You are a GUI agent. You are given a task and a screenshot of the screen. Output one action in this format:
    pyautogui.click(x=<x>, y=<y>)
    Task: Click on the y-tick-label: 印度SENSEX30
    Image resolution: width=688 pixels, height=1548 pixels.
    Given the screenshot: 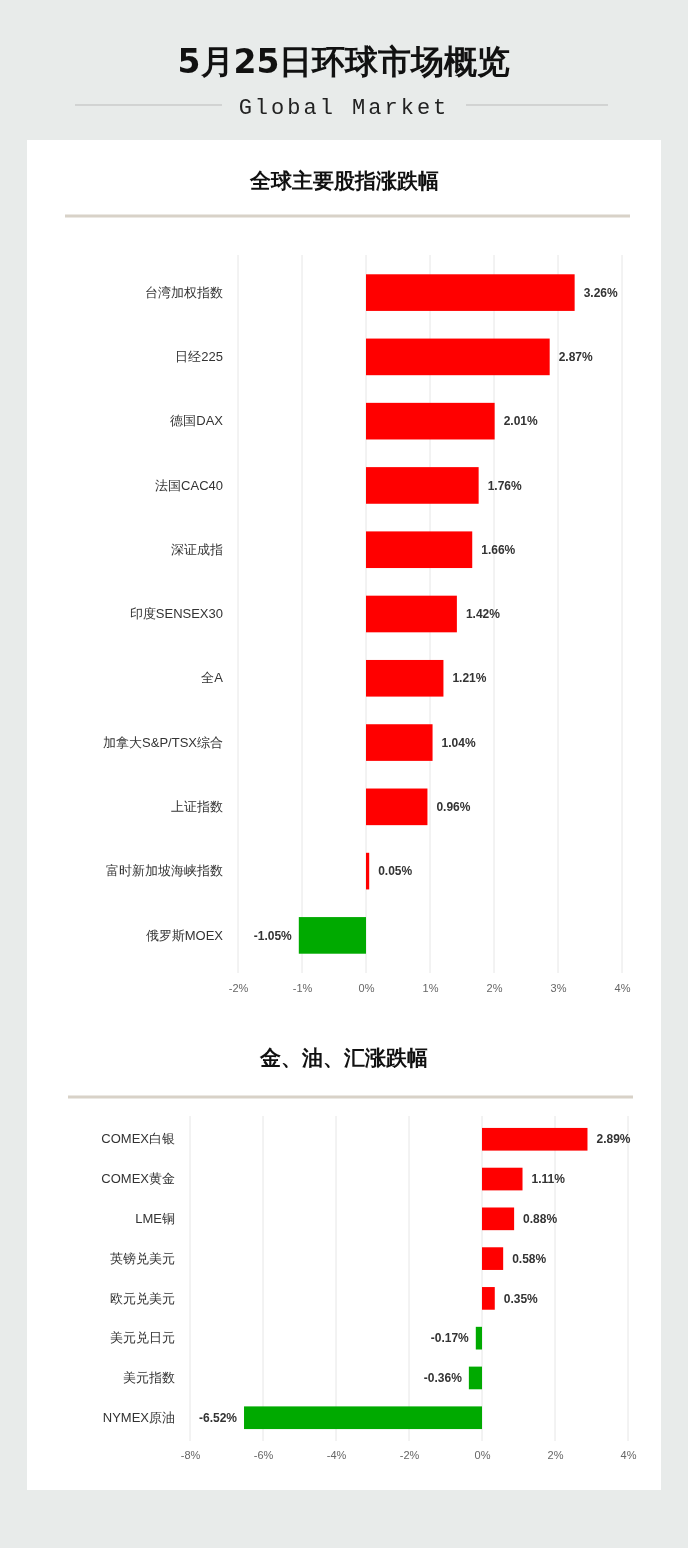 What is the action you would take?
    pyautogui.click(x=176, y=614)
    